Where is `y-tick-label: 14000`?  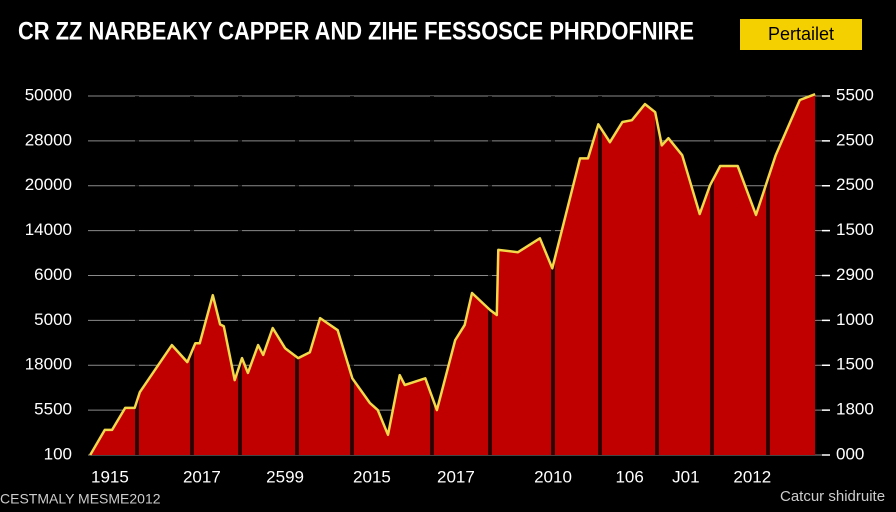 y-tick-label: 14000 is located at coordinates (48, 229).